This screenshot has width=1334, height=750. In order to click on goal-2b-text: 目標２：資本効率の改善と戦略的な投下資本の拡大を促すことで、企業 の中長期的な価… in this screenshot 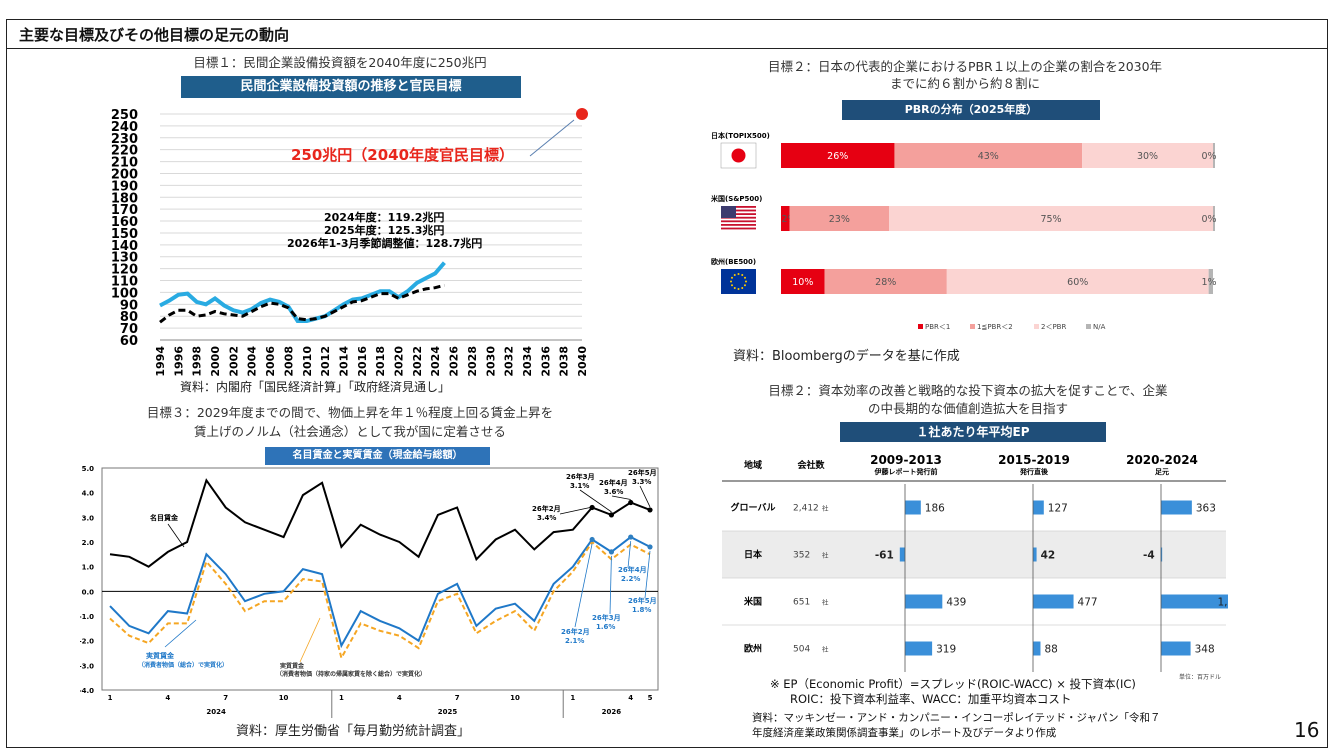, I will do `click(968, 400)`.